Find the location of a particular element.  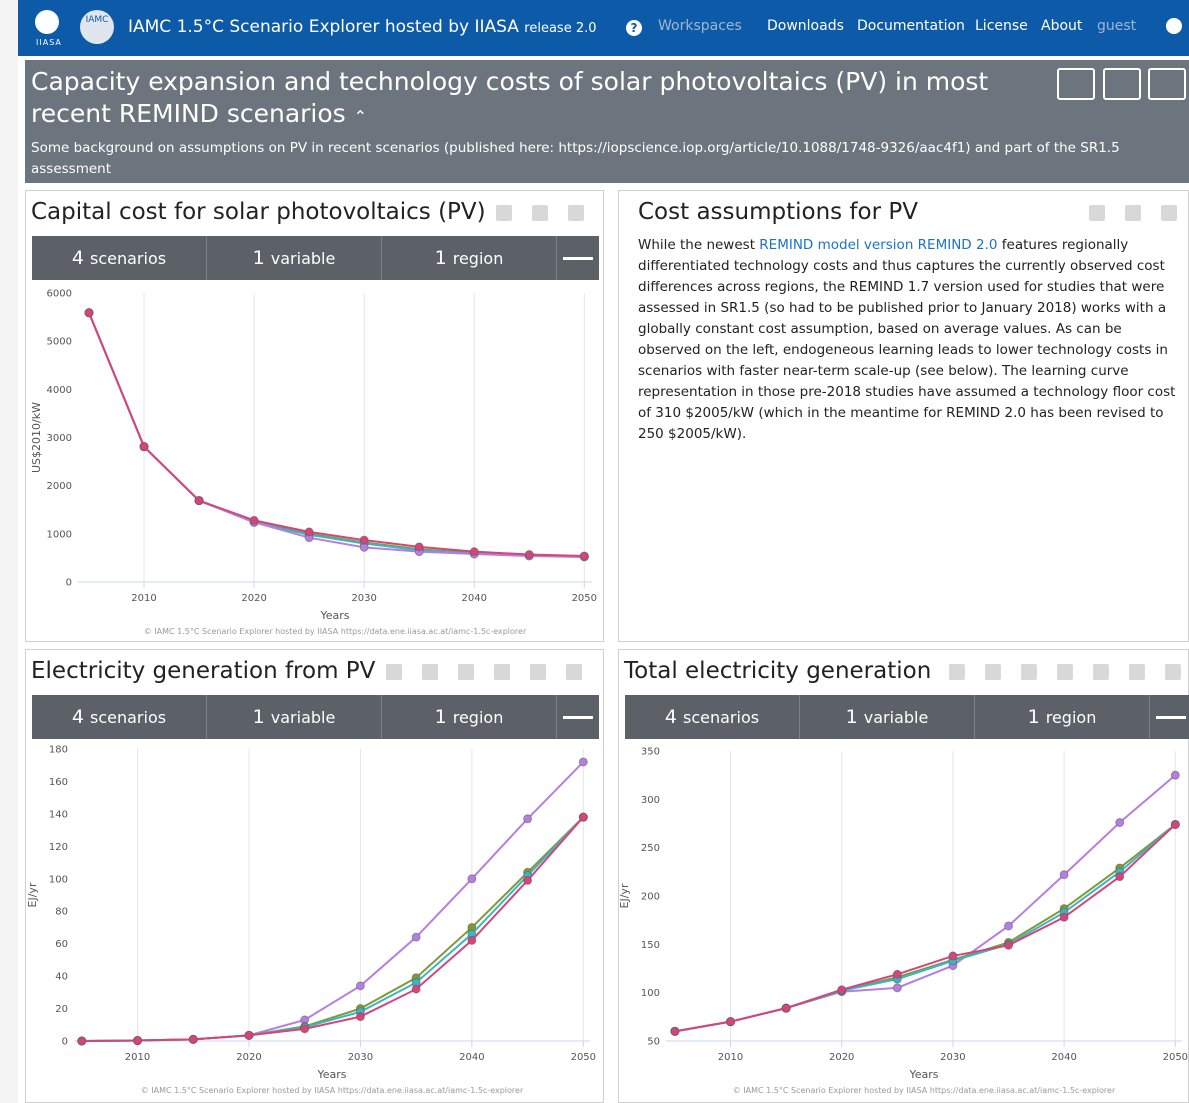

panel-title: Electricity generation from PV is located at coordinates (203, 671).